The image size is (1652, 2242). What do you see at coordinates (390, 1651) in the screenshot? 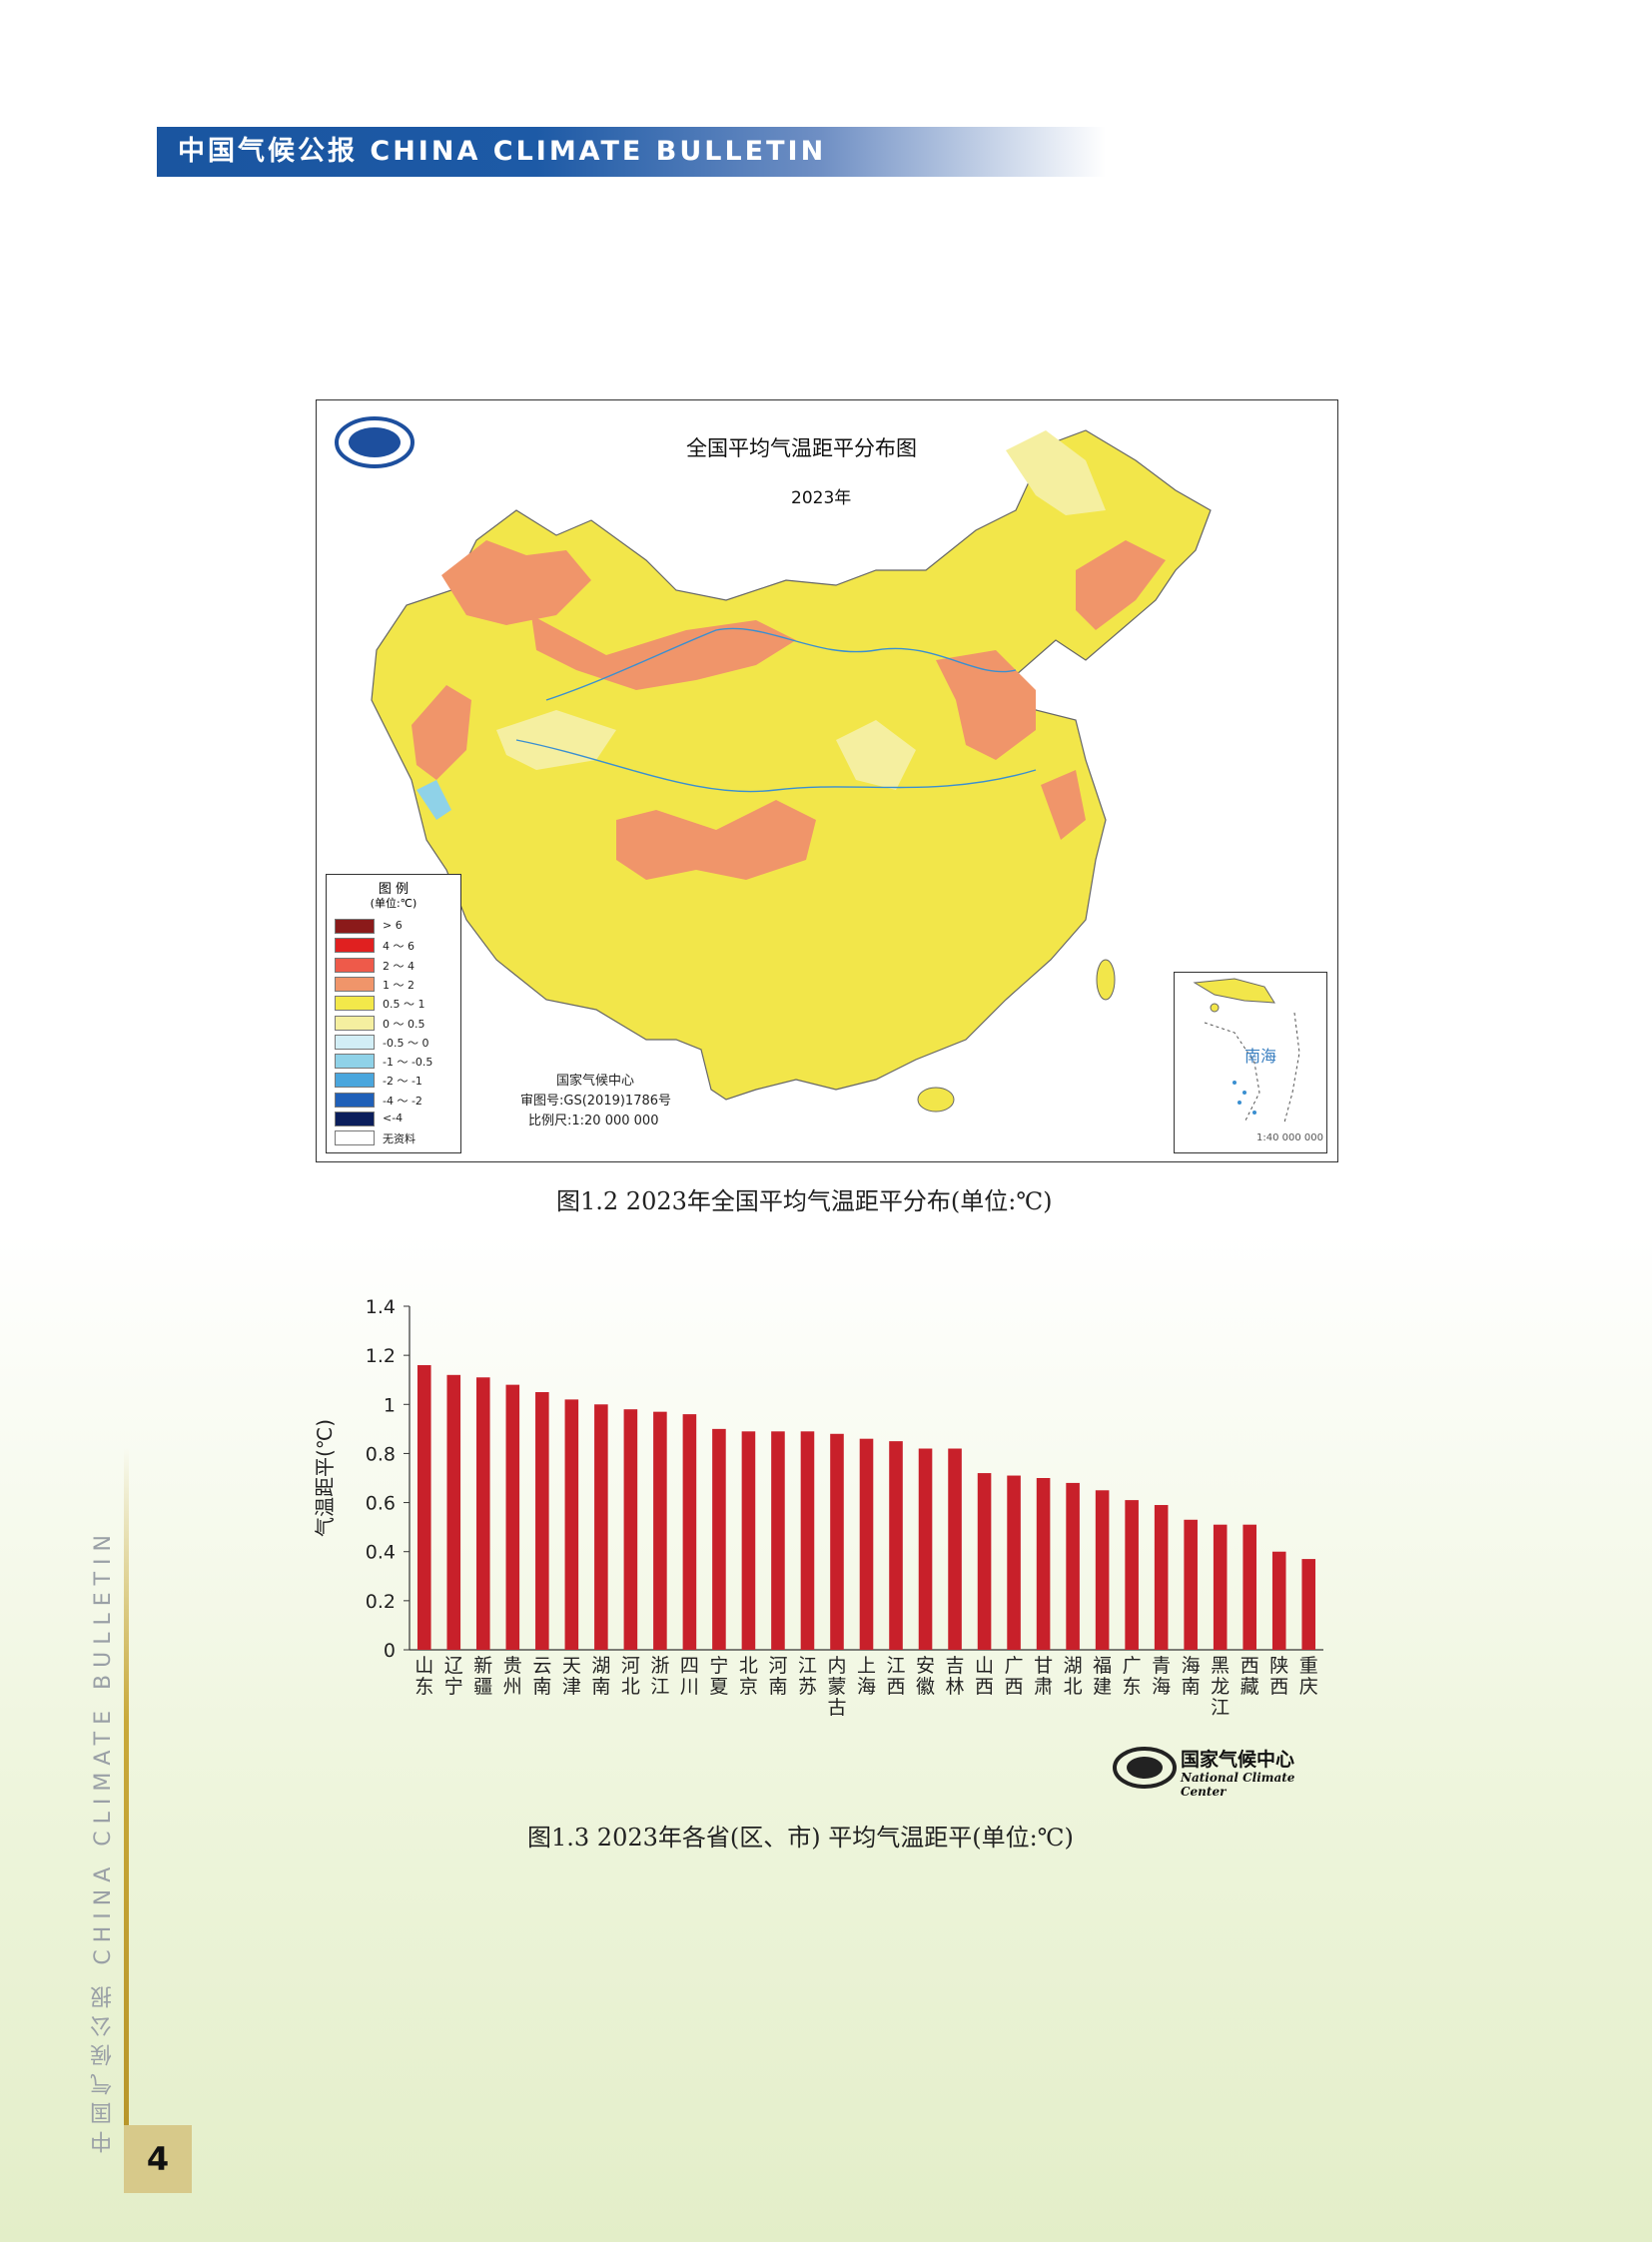
I see `y-tick-label: 0` at bounding box center [390, 1651].